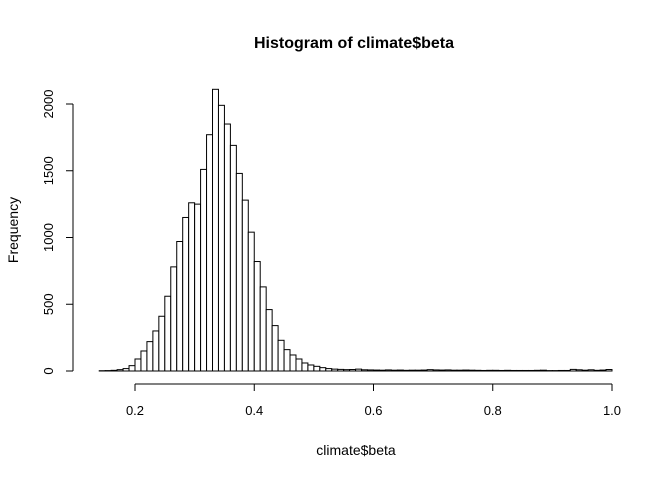  What do you see at coordinates (135, 410) in the screenshot?
I see `x-tick-label: 0.2` at bounding box center [135, 410].